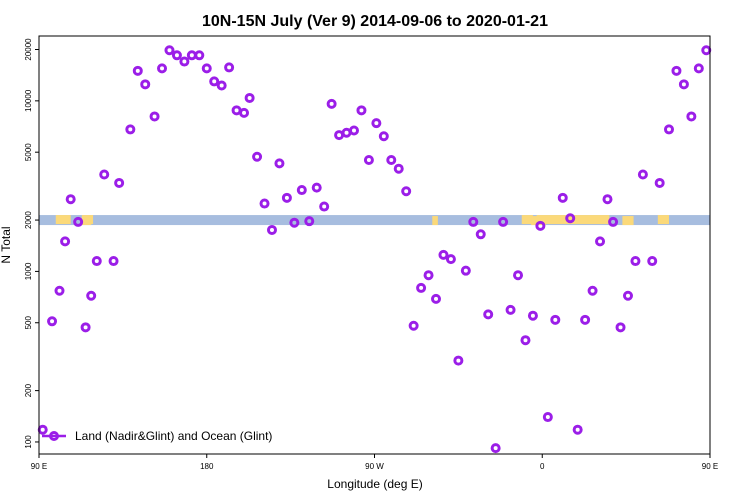 This screenshot has height=500, width=750. I want to click on y-tick-label: 200, so click(28, 390).